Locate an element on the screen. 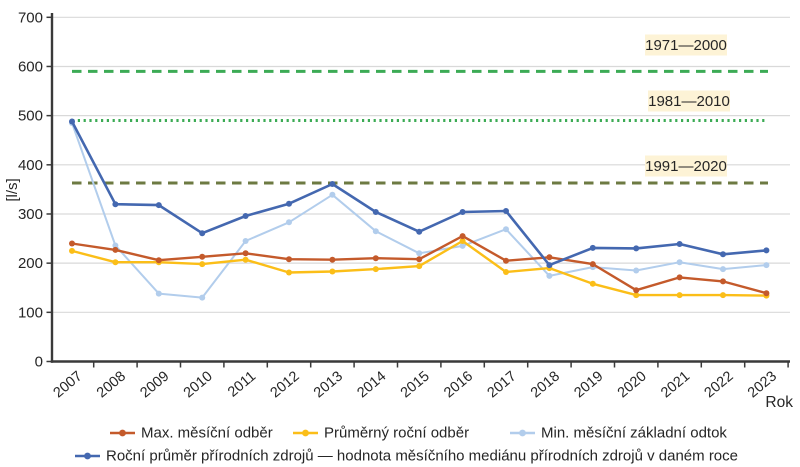 The image size is (800, 467). ref-1971-2000-label: 1971—2000 is located at coordinates (686, 45).